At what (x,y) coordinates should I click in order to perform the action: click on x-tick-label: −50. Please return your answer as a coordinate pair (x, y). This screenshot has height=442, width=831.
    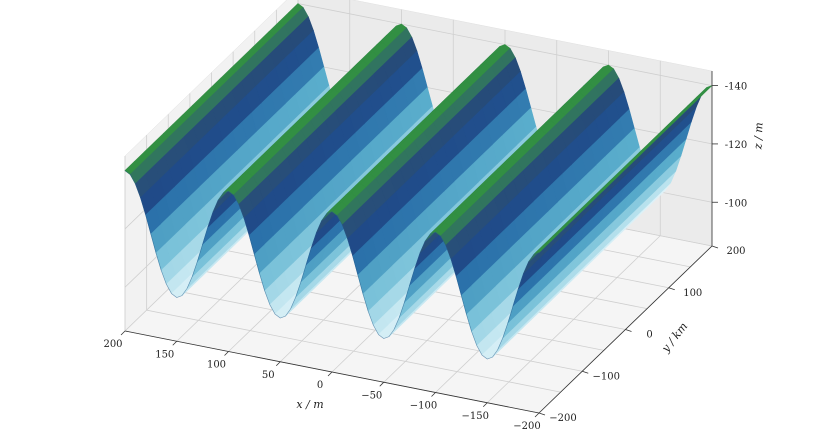
    Looking at the image, I should click on (371, 395).